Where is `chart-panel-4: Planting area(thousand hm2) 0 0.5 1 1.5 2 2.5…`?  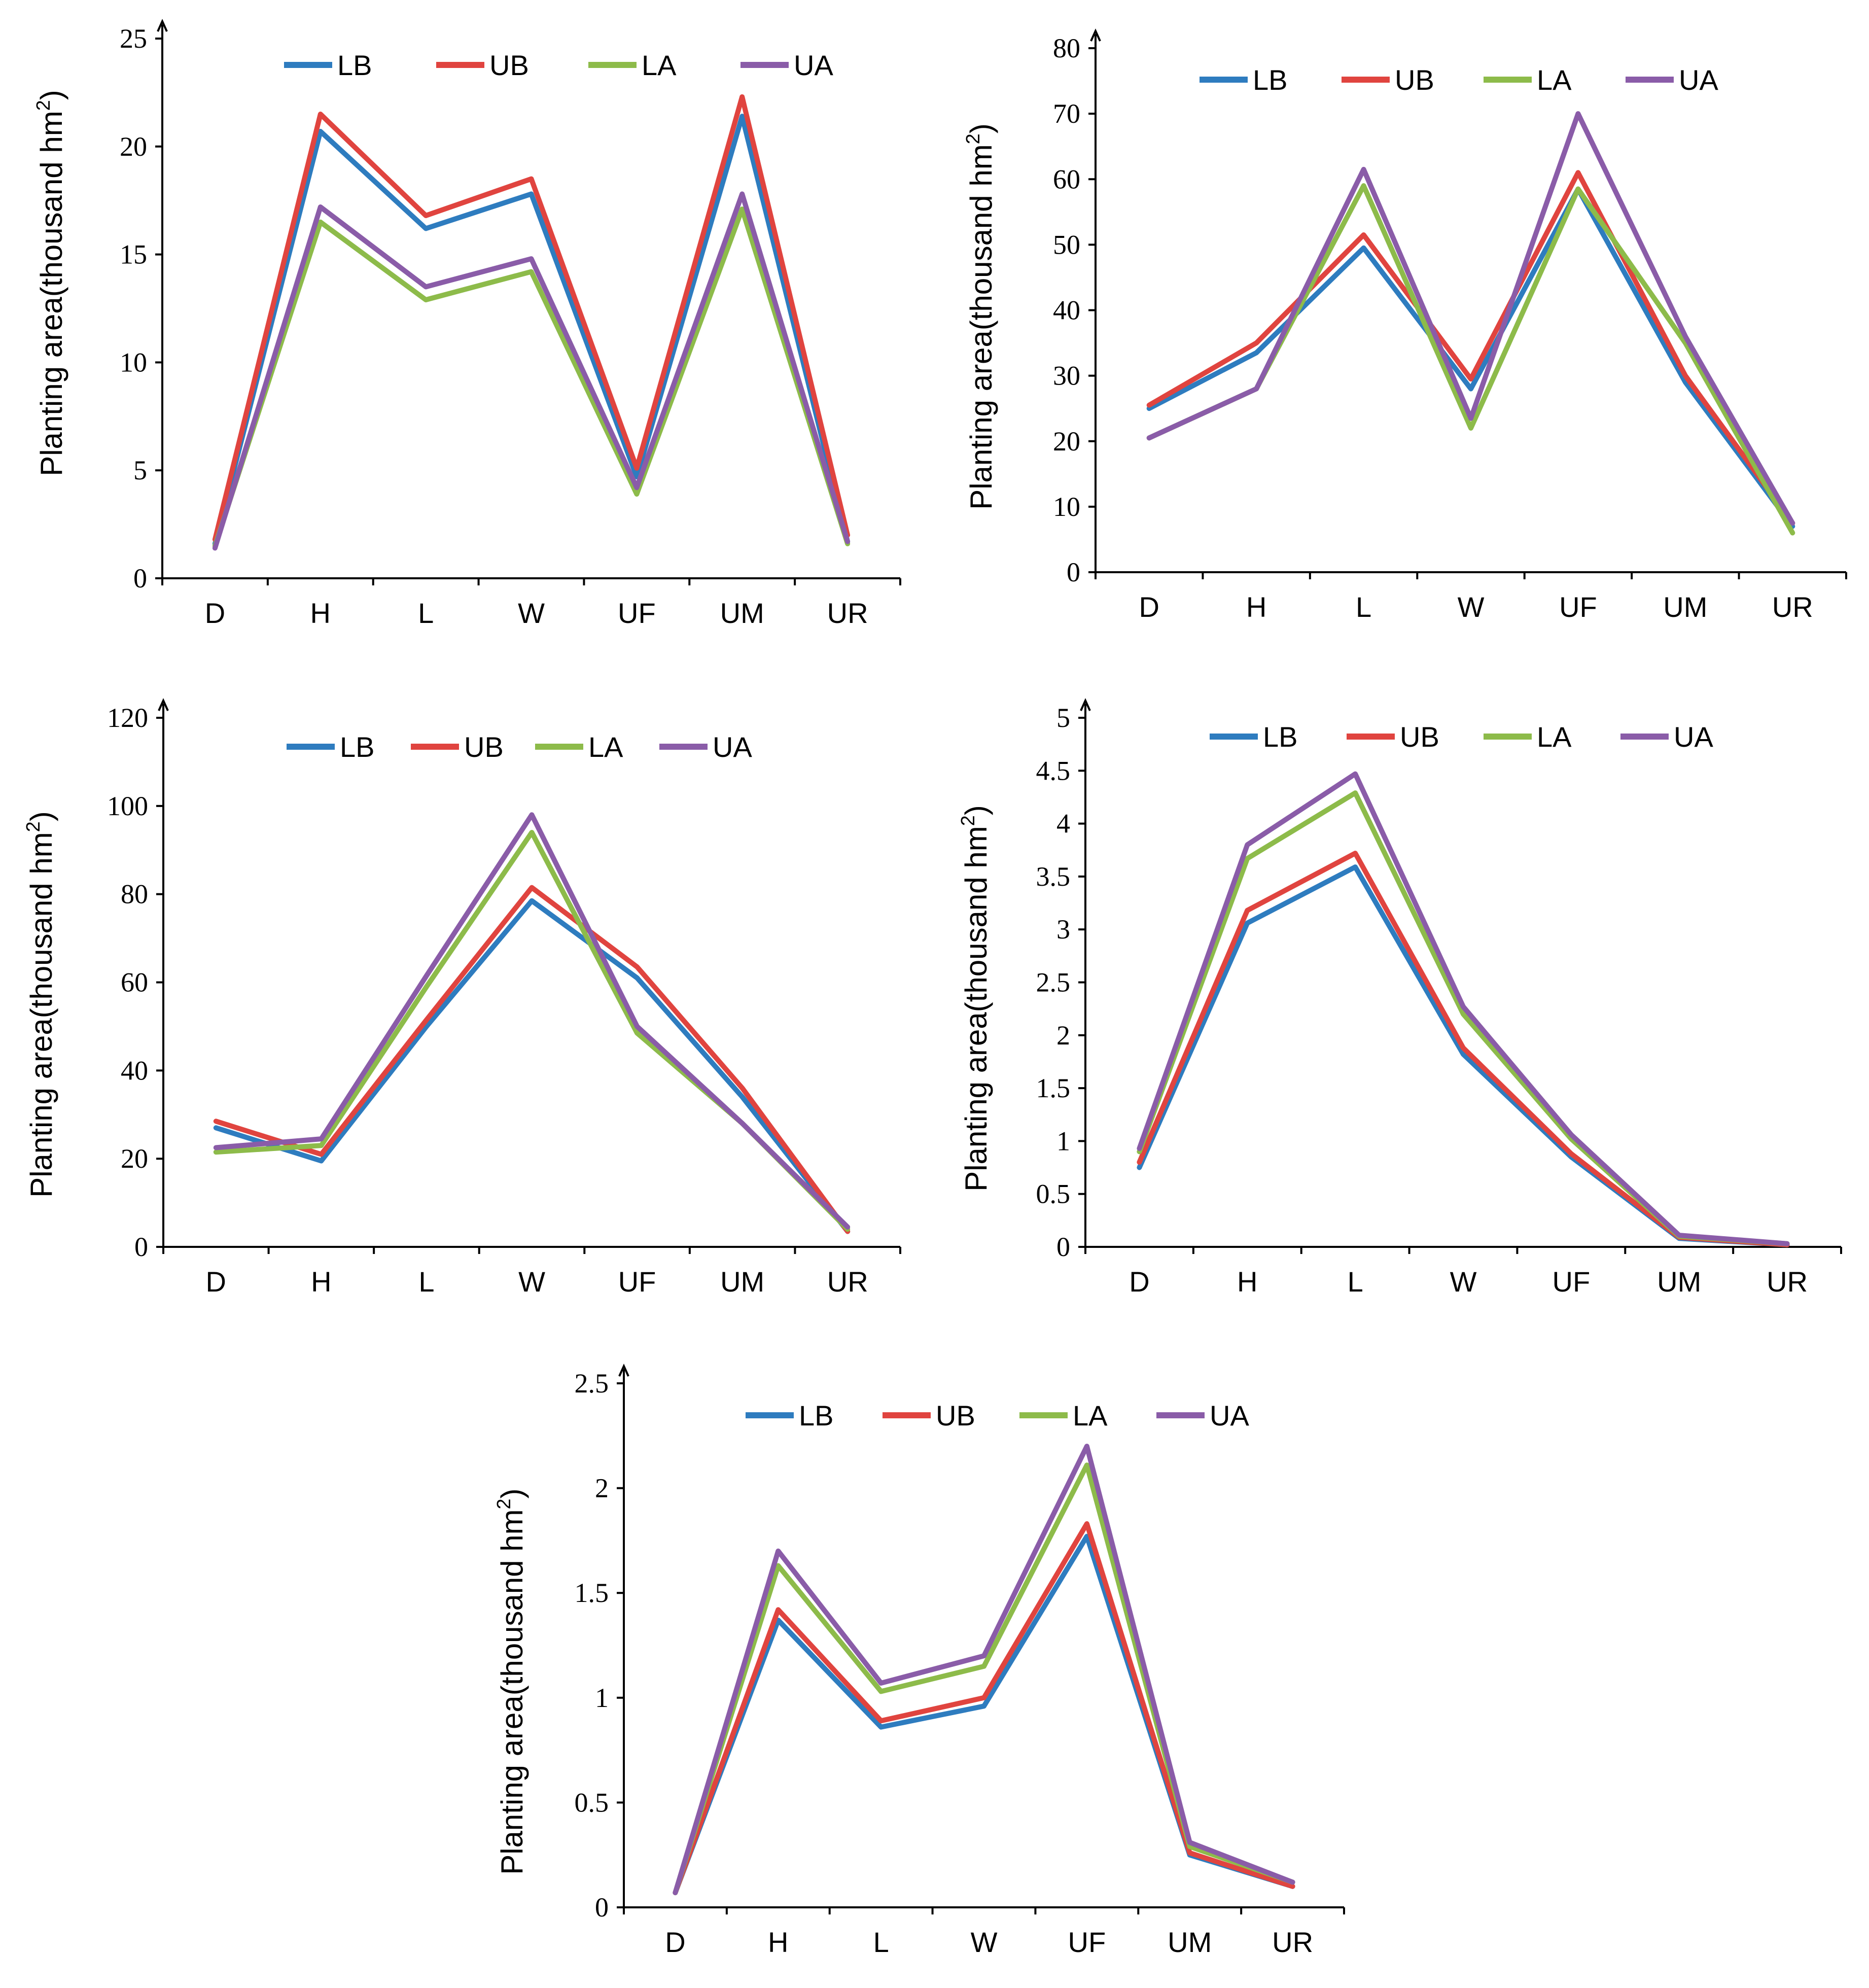 chart-panel-4: Planting area(thousand hm2) 0 0.5 1 1.5 2 2.5… is located at coordinates (1400, 998).